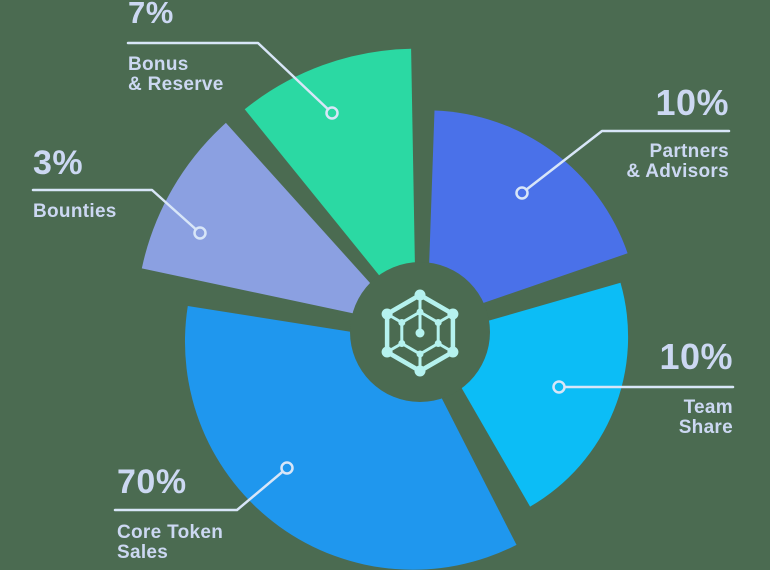 The image size is (770, 570). I want to click on pie-slice-bounties, so click(274, 224).